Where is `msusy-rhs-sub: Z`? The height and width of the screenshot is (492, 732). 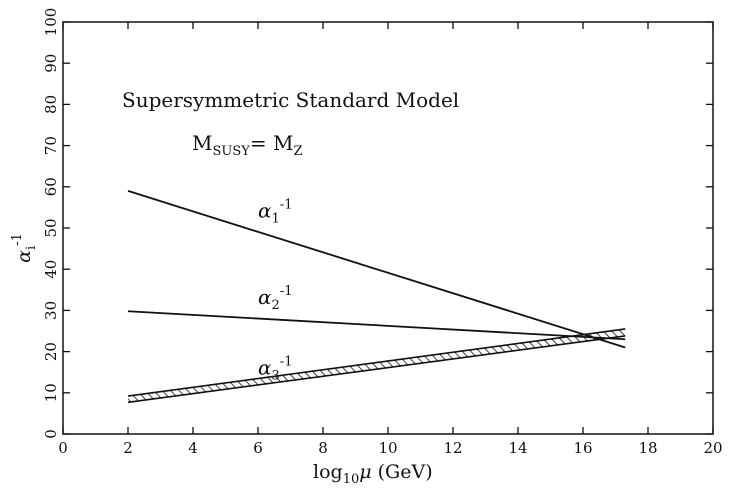 msusy-rhs-sub: Z is located at coordinates (297, 151).